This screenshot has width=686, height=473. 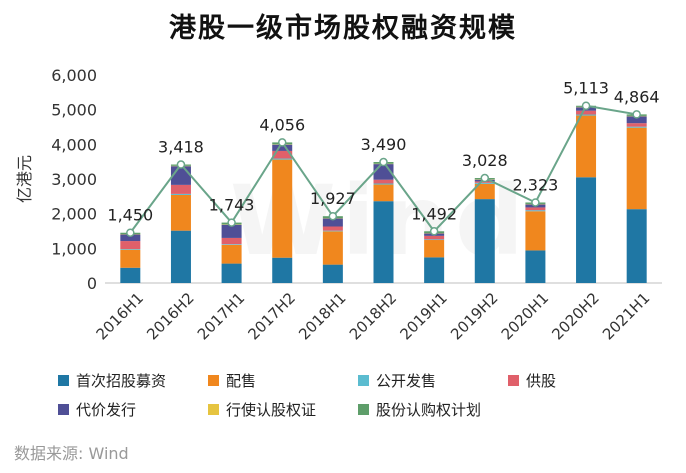 I want to click on x-tick-label: 2018H1, so click(x=322, y=316).